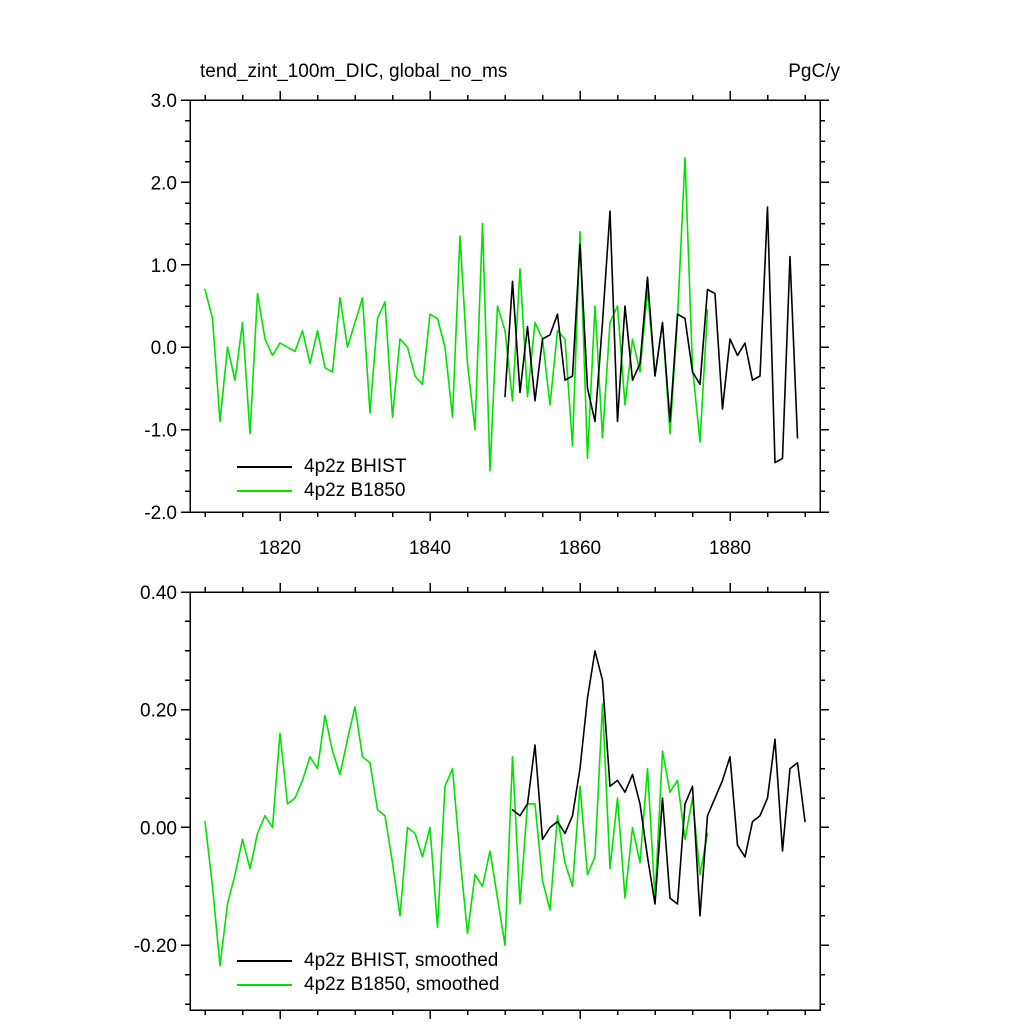 This screenshot has height=1024, width=1024. I want to click on legend-line-b1850, so click(264, 491).